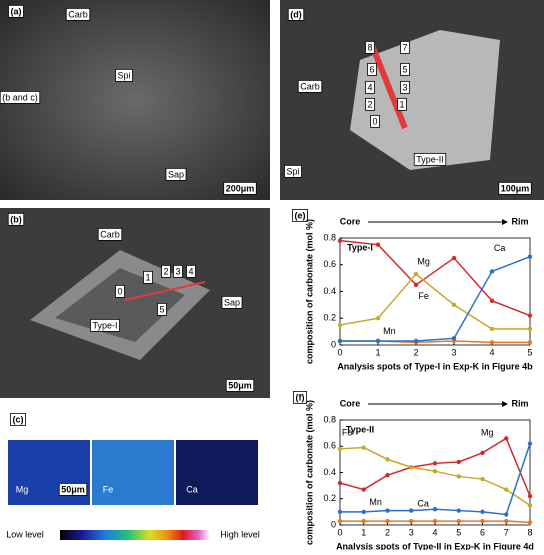  I want to click on annotation: Low level, so click(25, 534).